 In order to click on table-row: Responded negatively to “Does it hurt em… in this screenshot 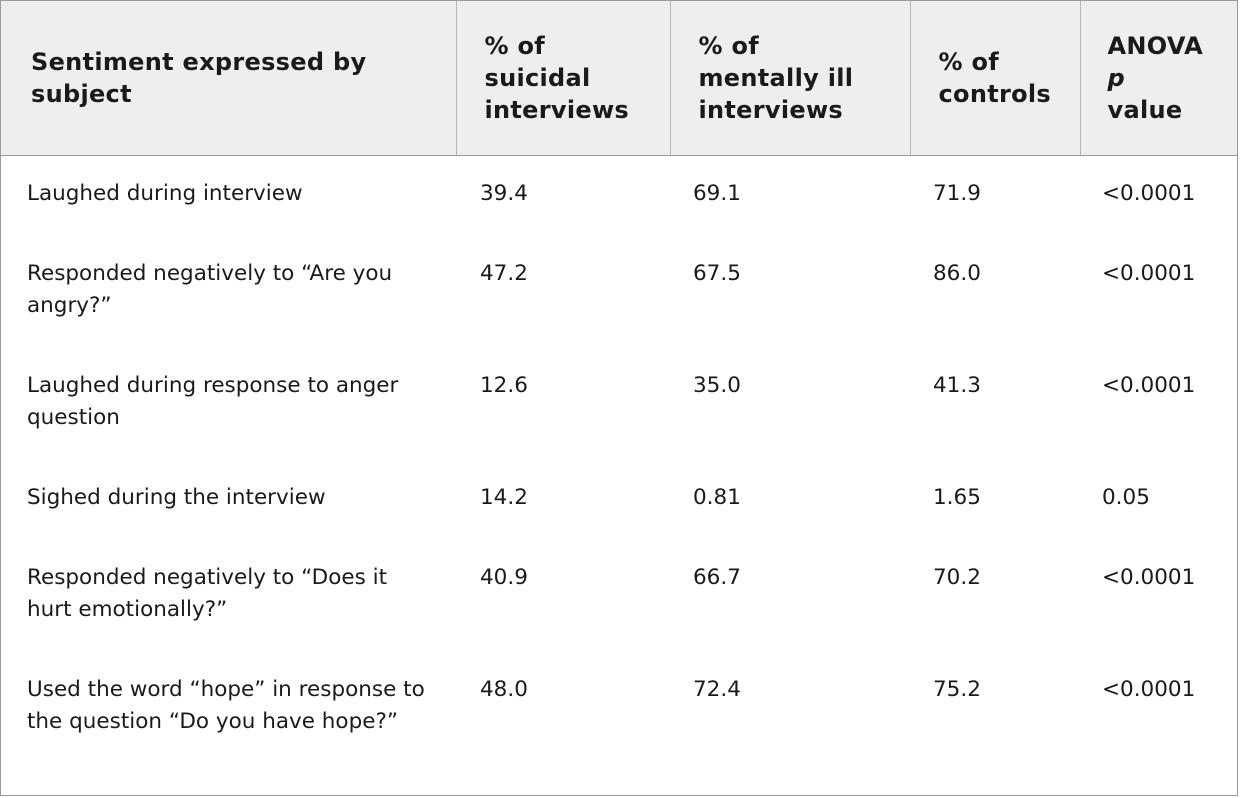, I will do `click(619, 595)`.